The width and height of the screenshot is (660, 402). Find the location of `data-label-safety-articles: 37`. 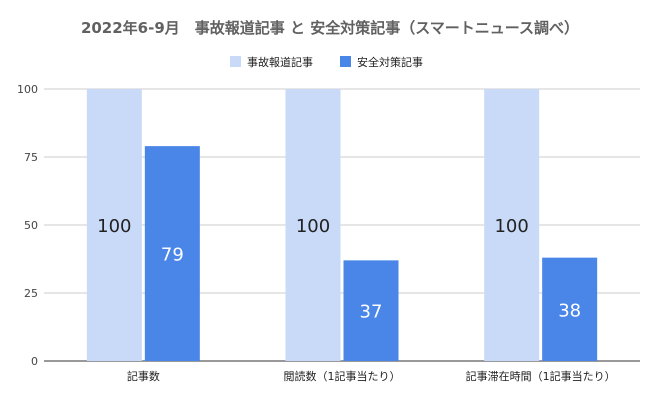

data-label-safety-articles: 37 is located at coordinates (371, 312).